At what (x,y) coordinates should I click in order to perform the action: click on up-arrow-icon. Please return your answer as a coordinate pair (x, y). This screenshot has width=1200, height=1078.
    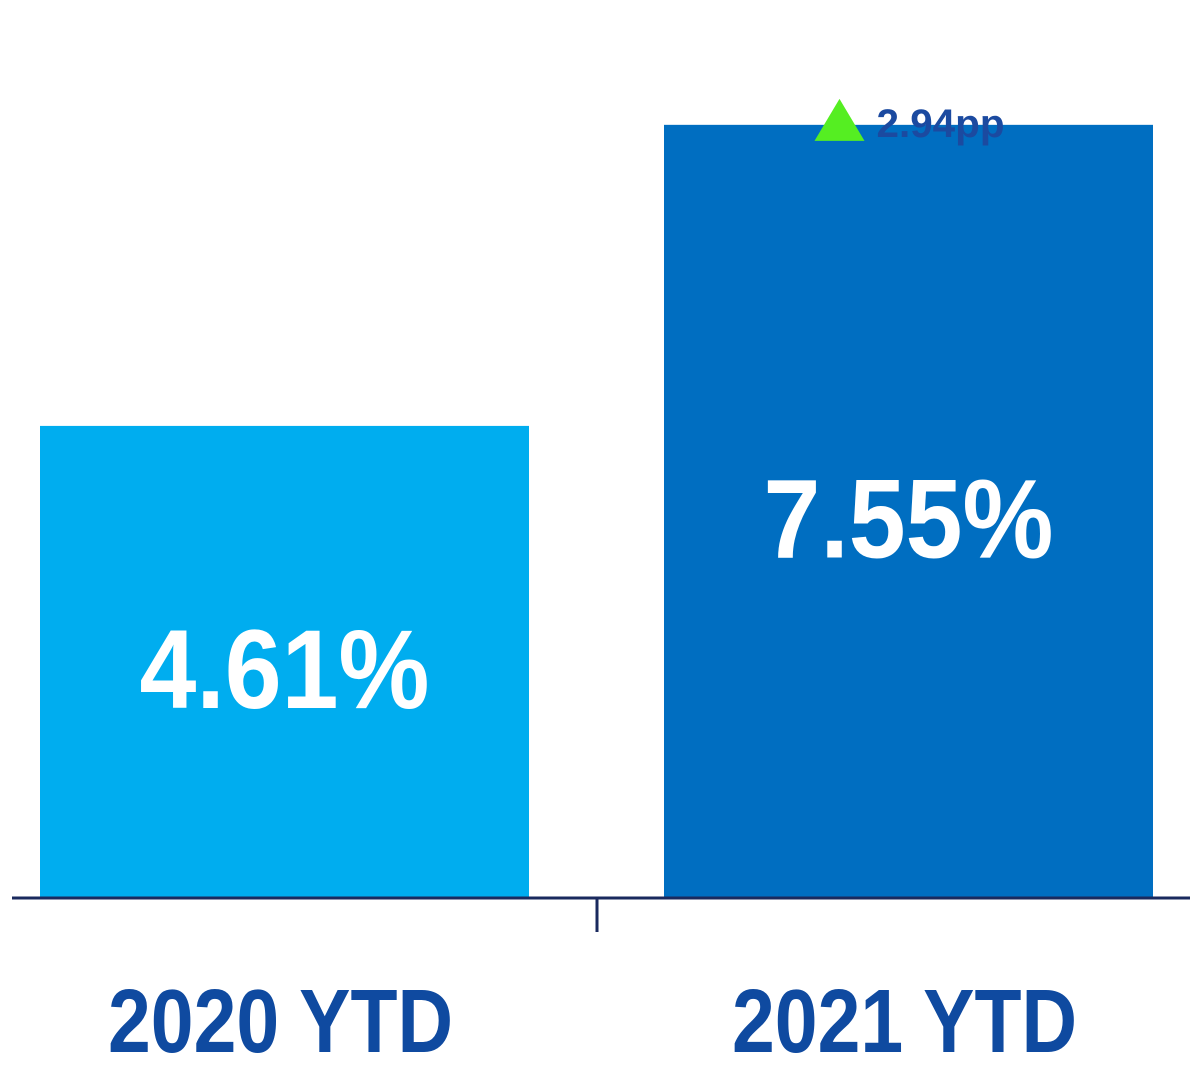
    Looking at the image, I should click on (839, 119).